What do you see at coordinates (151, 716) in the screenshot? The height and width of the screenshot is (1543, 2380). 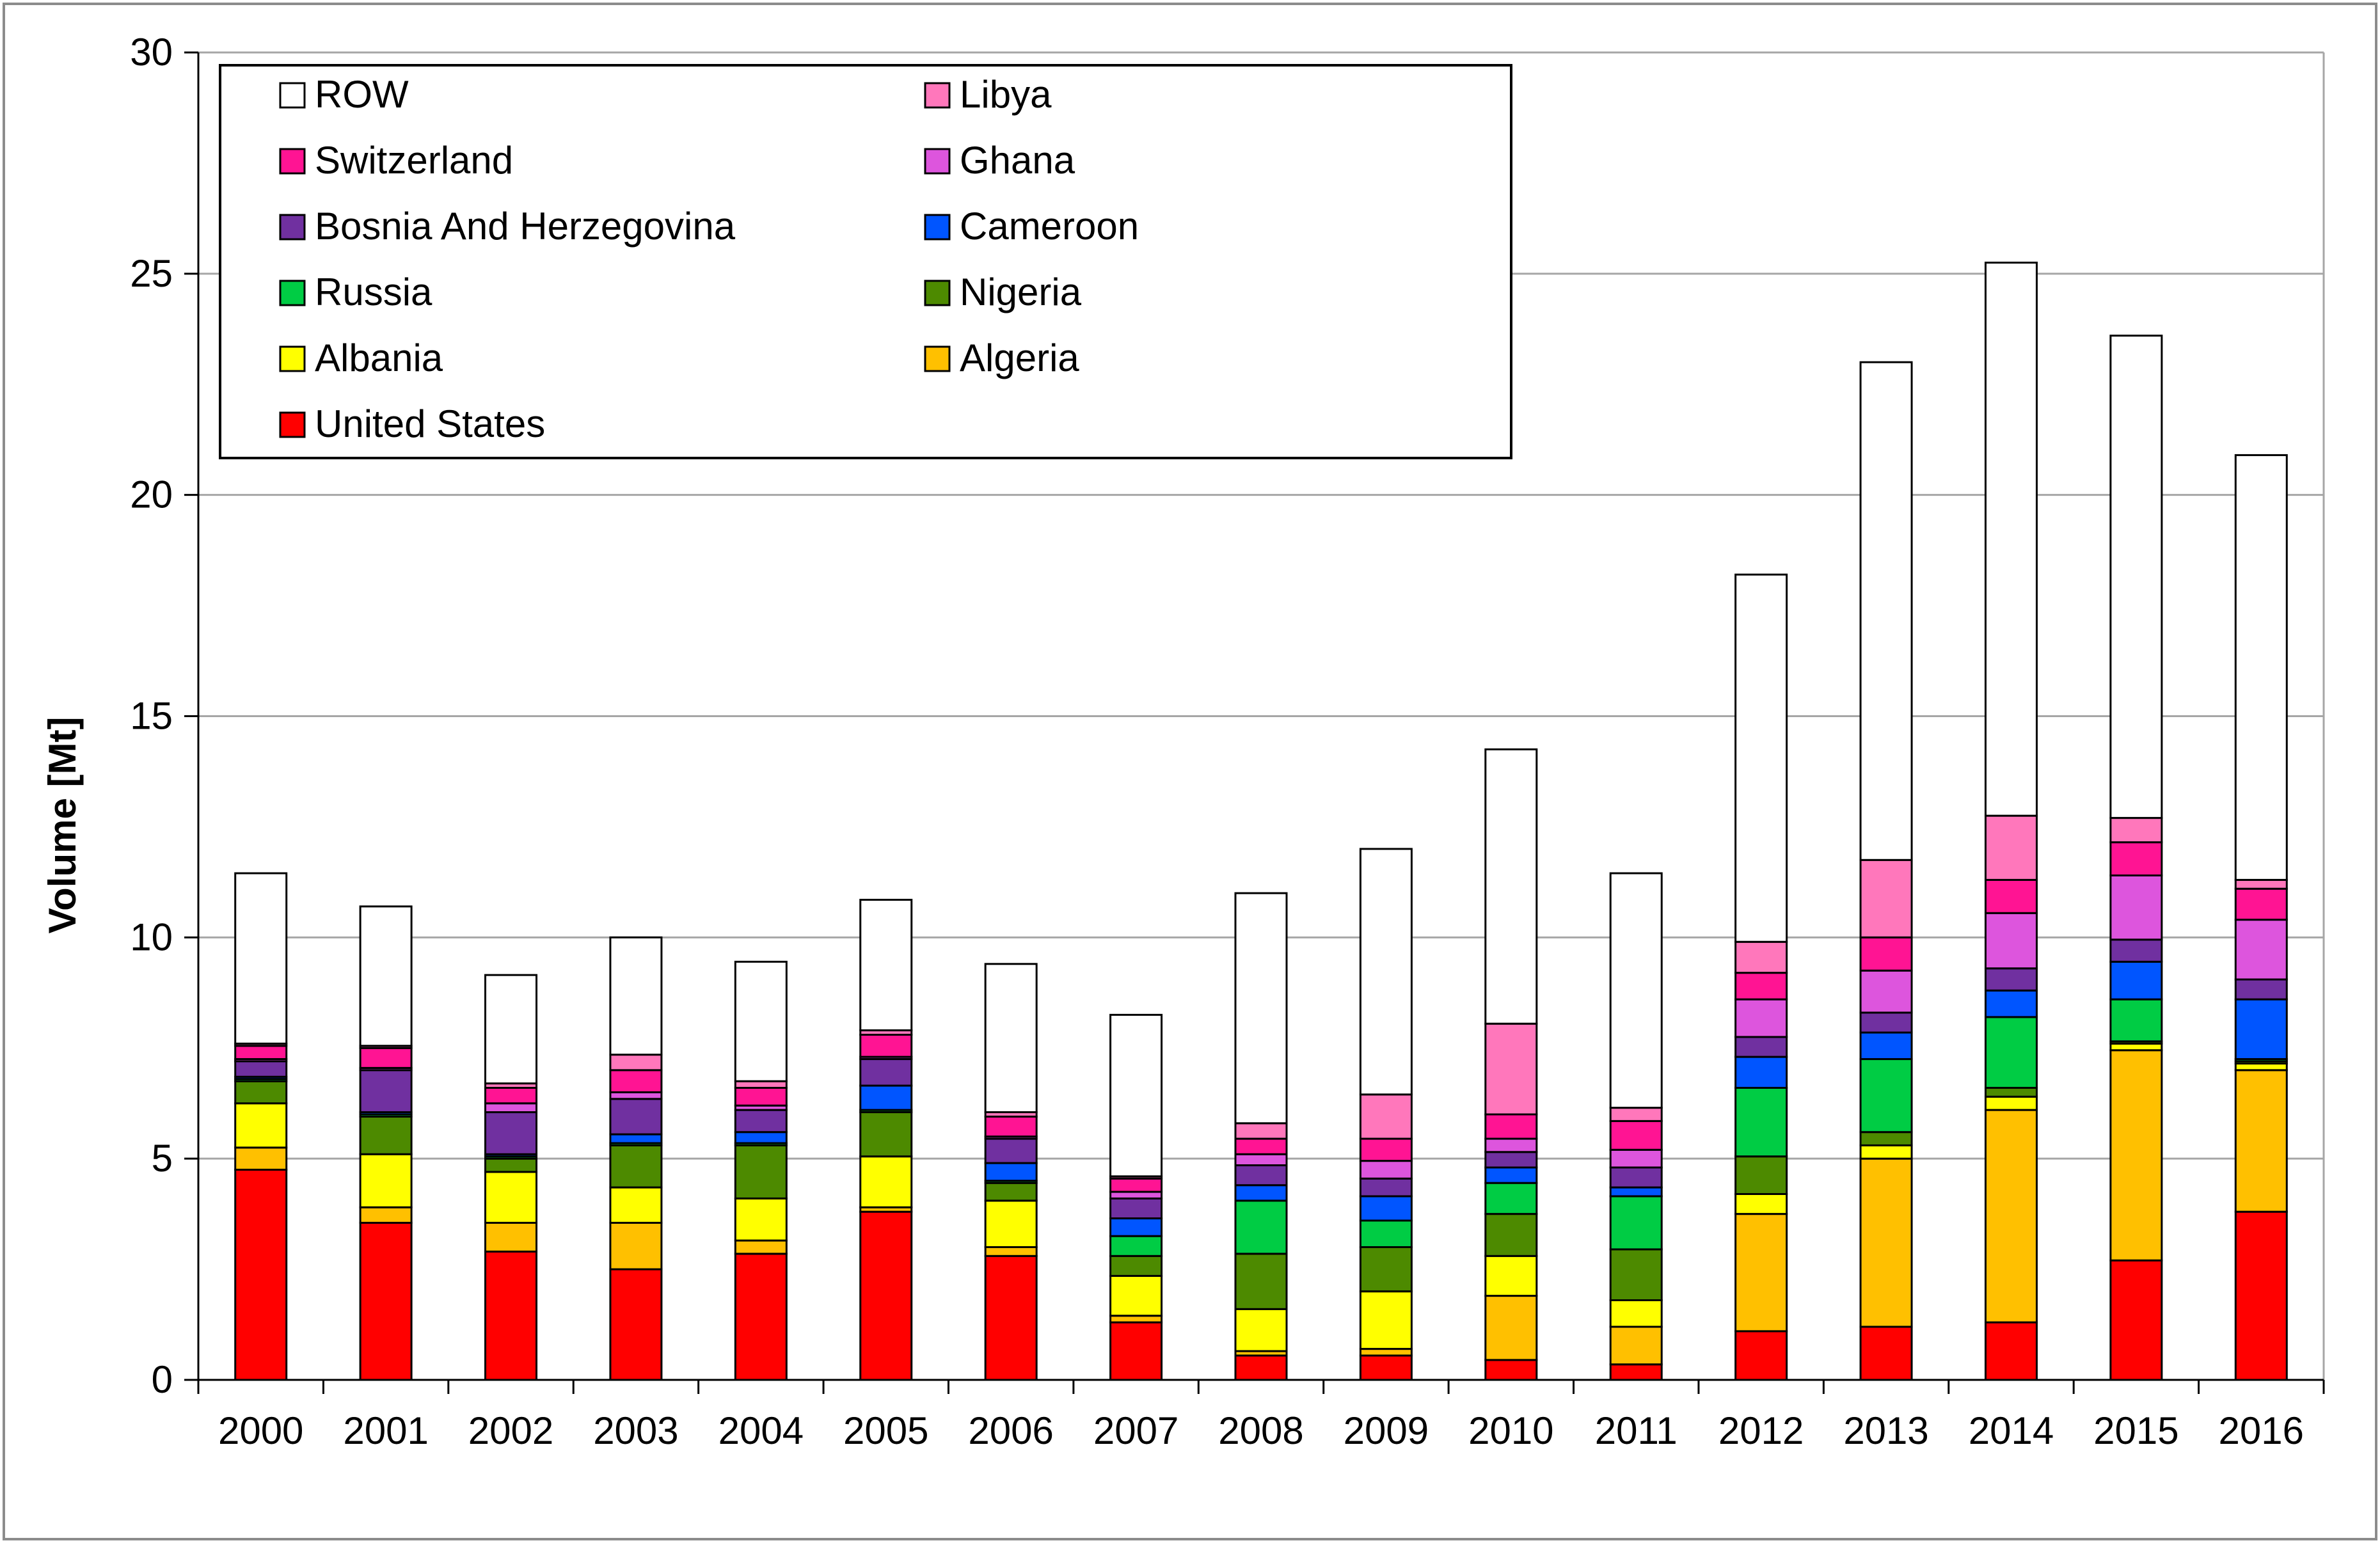 I see `y-tick-label: 15` at bounding box center [151, 716].